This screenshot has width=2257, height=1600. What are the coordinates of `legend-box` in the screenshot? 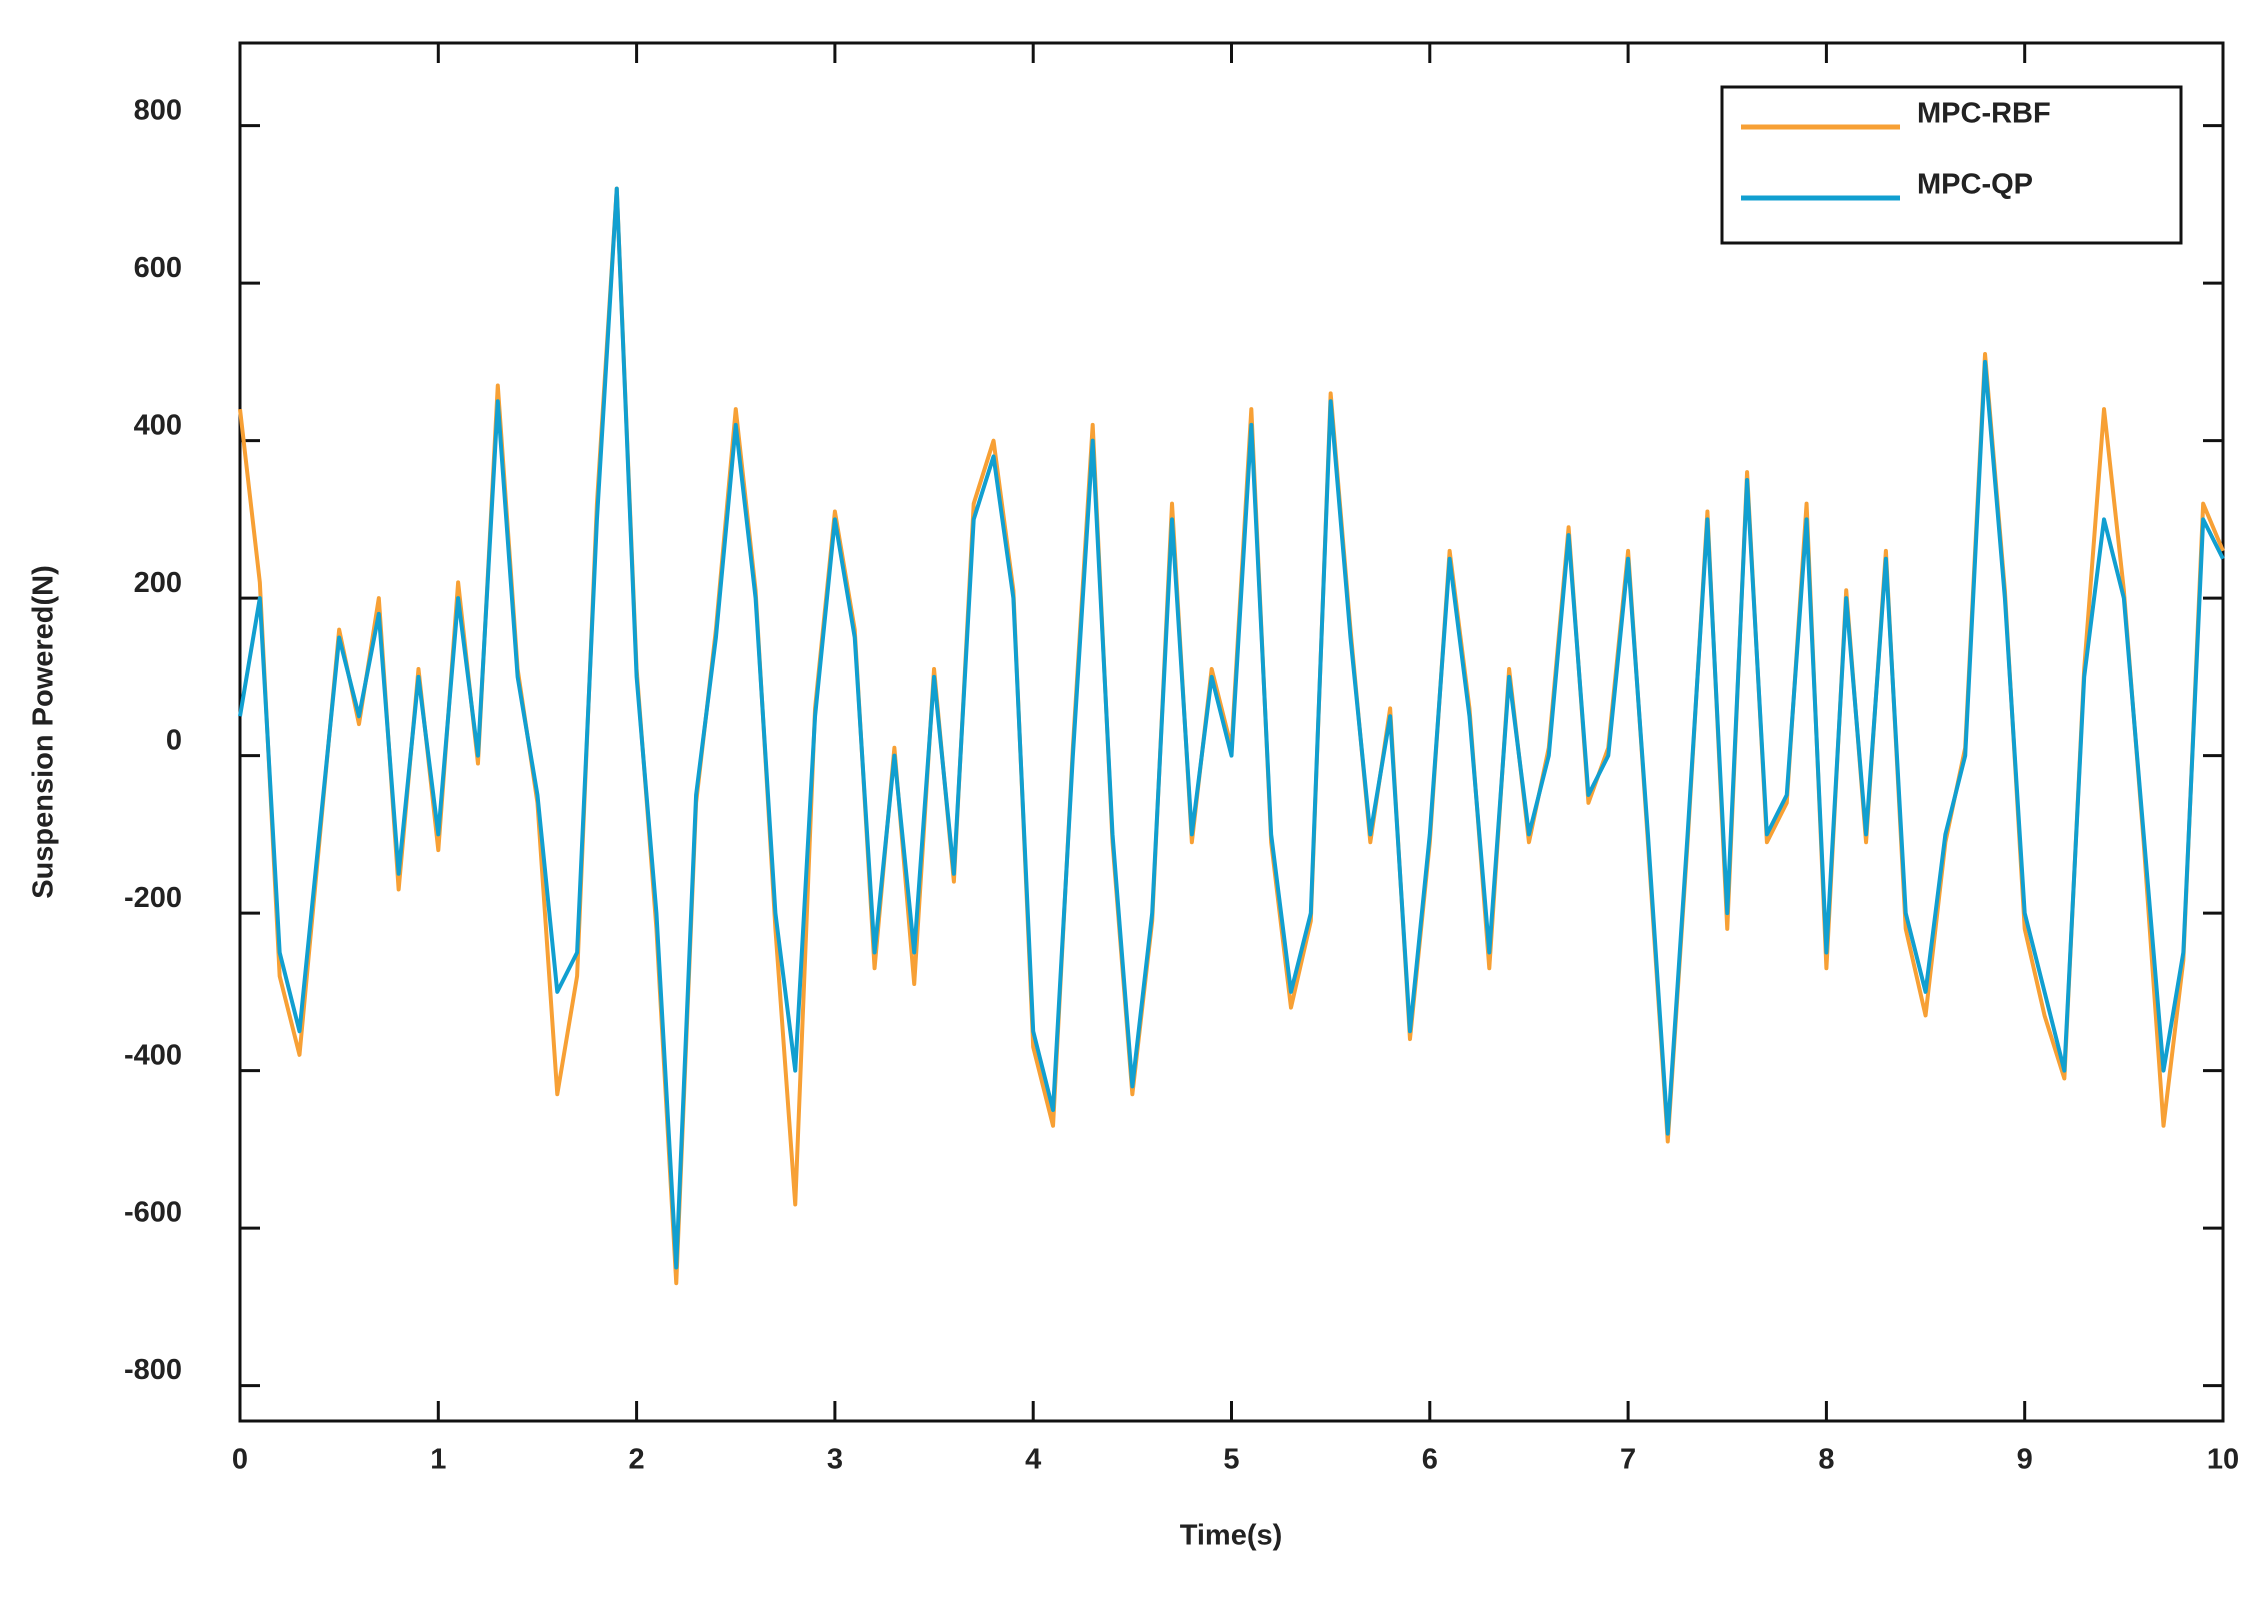 It's located at (1951, 165).